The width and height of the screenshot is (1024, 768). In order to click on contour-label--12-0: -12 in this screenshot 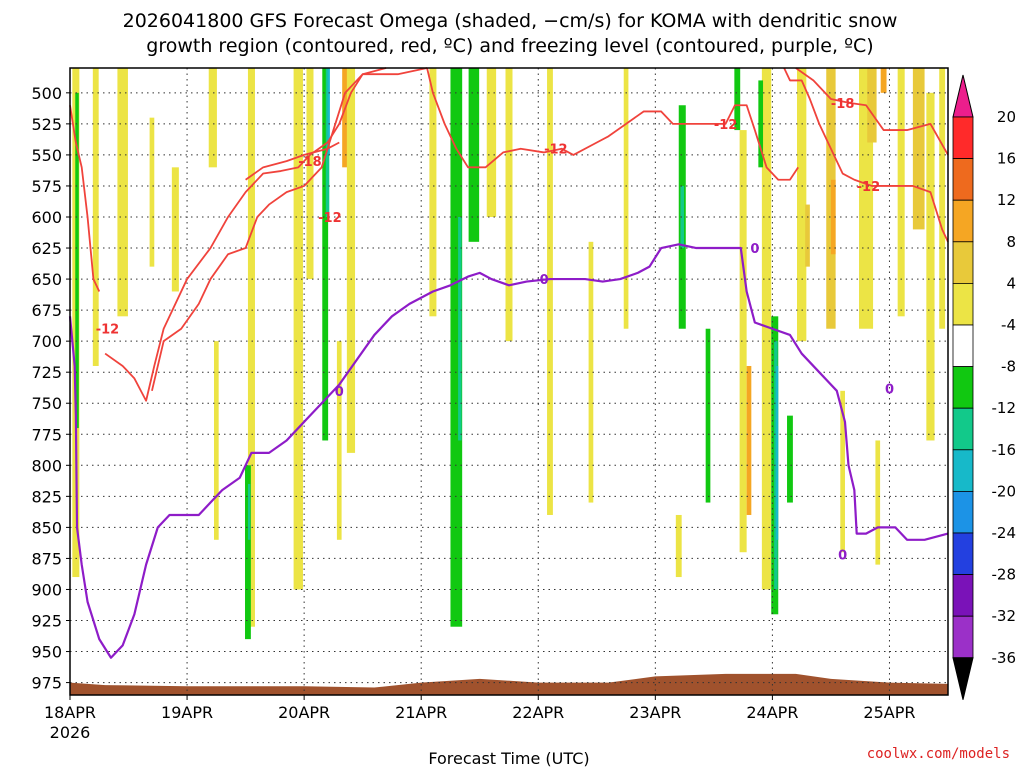, I will do `click(108, 330)`.